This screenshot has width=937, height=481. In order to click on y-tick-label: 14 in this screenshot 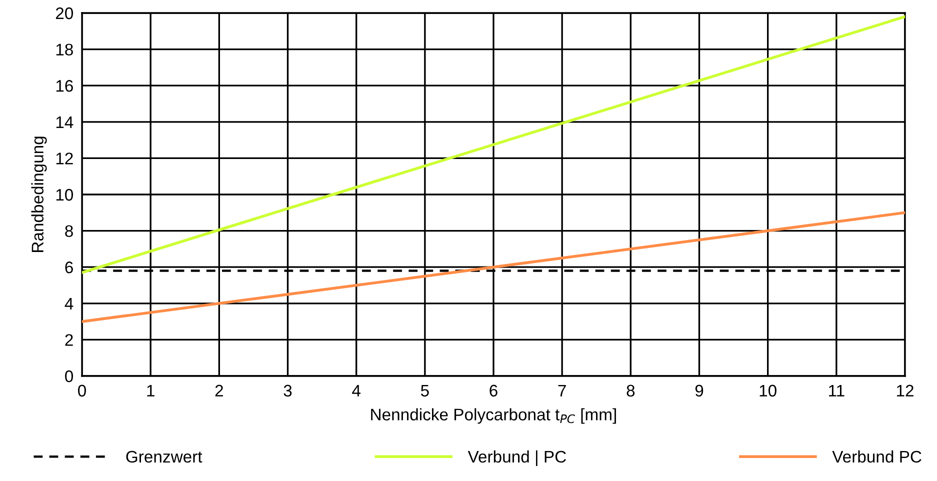, I will do `click(65, 122)`.